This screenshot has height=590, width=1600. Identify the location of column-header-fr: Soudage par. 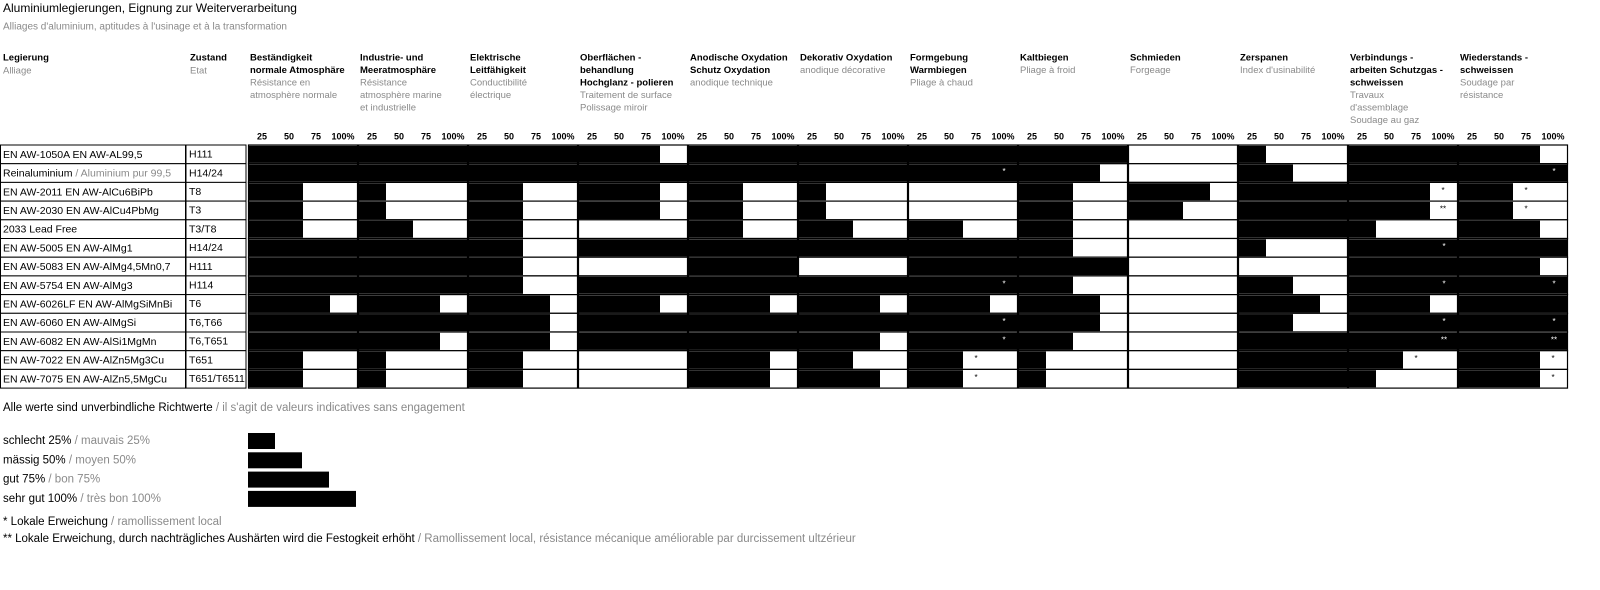
(1487, 83).